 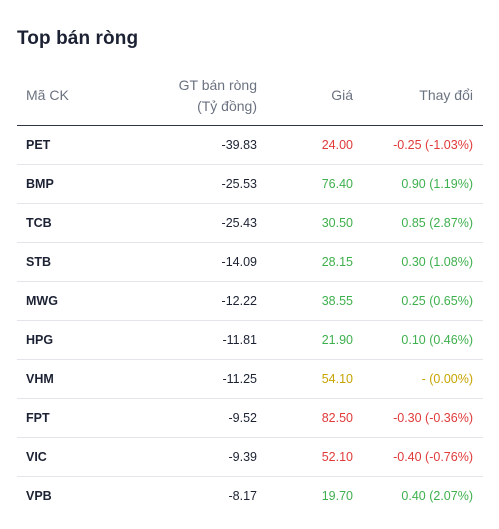 What do you see at coordinates (72, 301) in the screenshot?
I see `stock-symbol: MWG` at bounding box center [72, 301].